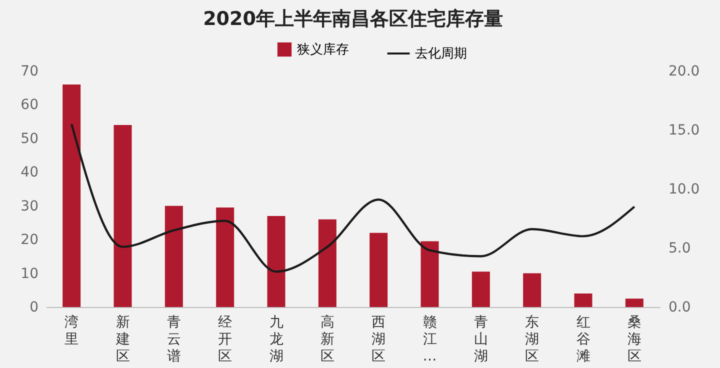 Image resolution: width=720 pixels, height=368 pixels. I want to click on y-tick-label: 10, so click(29, 274).